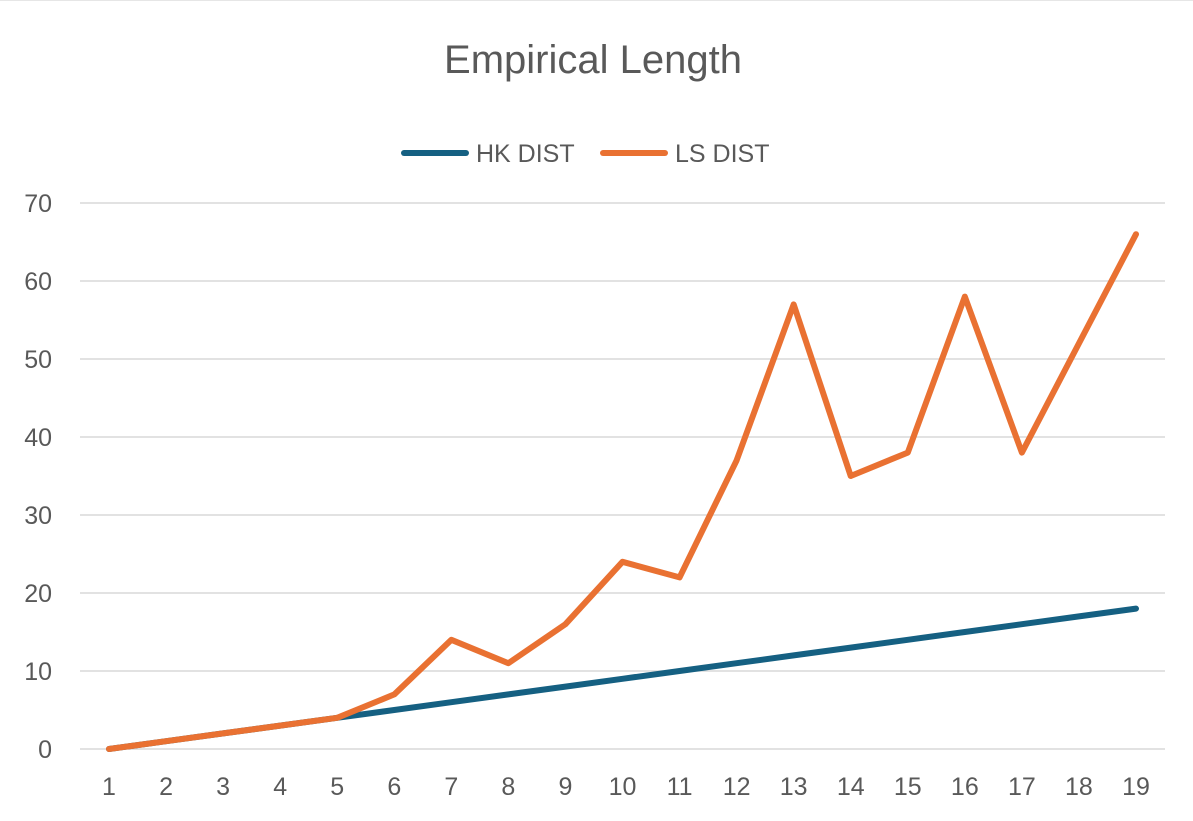  Describe the element at coordinates (508, 787) in the screenshot. I see `x-tick-label: 8` at that location.